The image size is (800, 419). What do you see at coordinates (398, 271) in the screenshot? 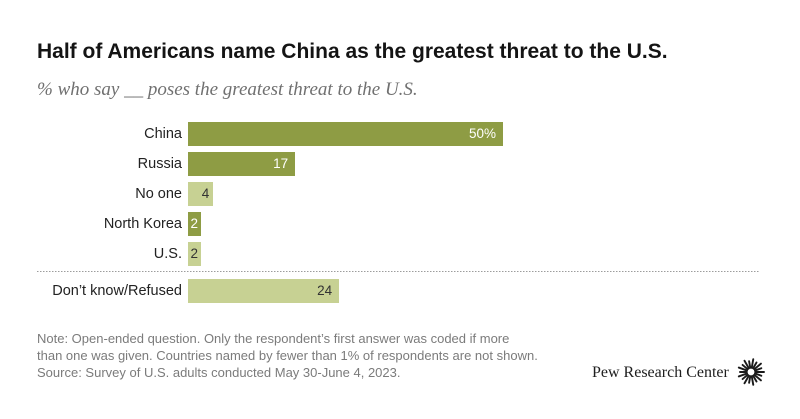
I see `dotted-separator` at bounding box center [398, 271].